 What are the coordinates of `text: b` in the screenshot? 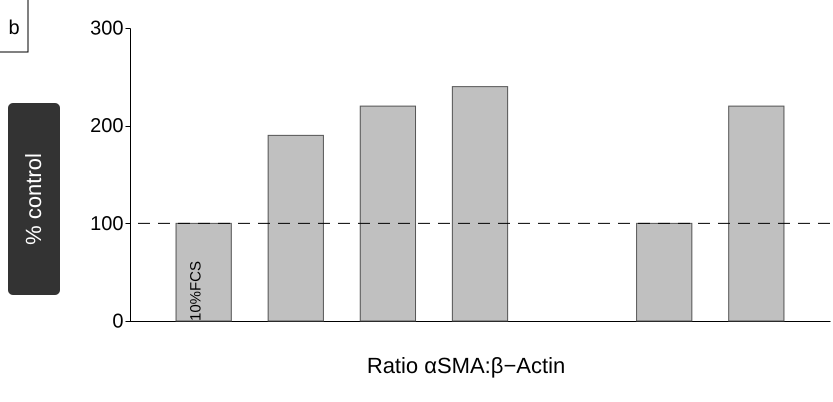 It's located at (14, 28).